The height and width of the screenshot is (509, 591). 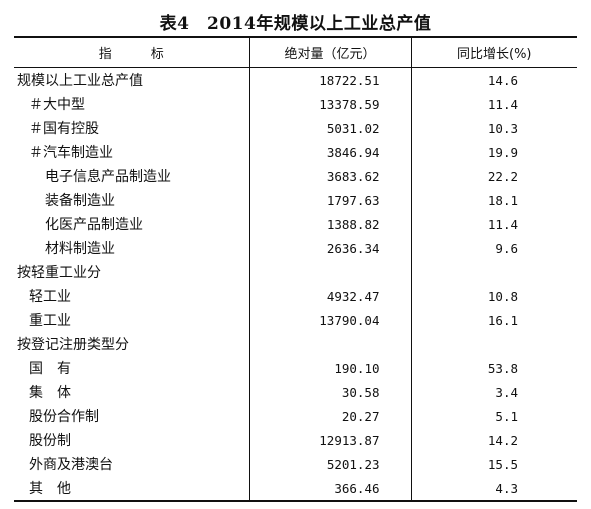 I want to click on row-growth-rate: 4.3, so click(x=493, y=489).